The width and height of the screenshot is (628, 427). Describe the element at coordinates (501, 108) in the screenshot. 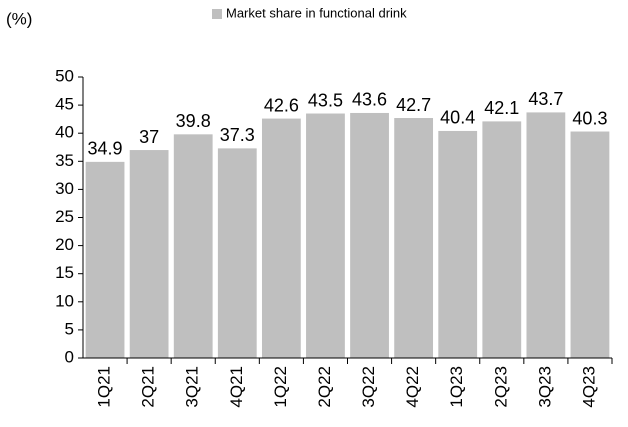

I see `value-label: 42.1` at that location.